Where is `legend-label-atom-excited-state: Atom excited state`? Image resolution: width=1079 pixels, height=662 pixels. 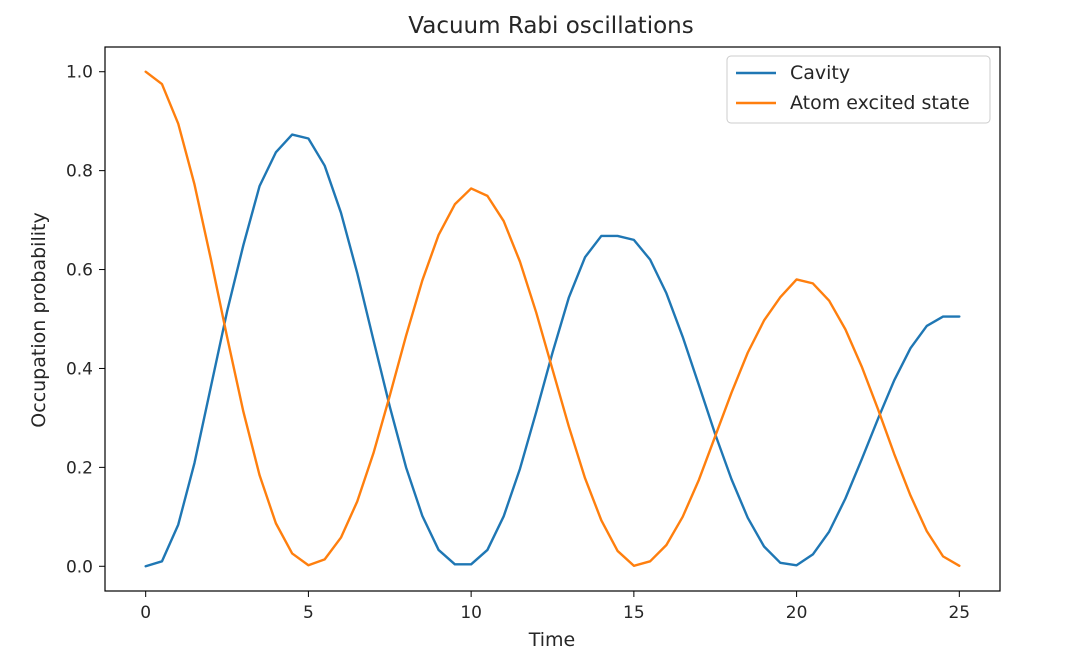
legend-label-atom-excited-state: Atom excited state is located at coordinates (880, 103).